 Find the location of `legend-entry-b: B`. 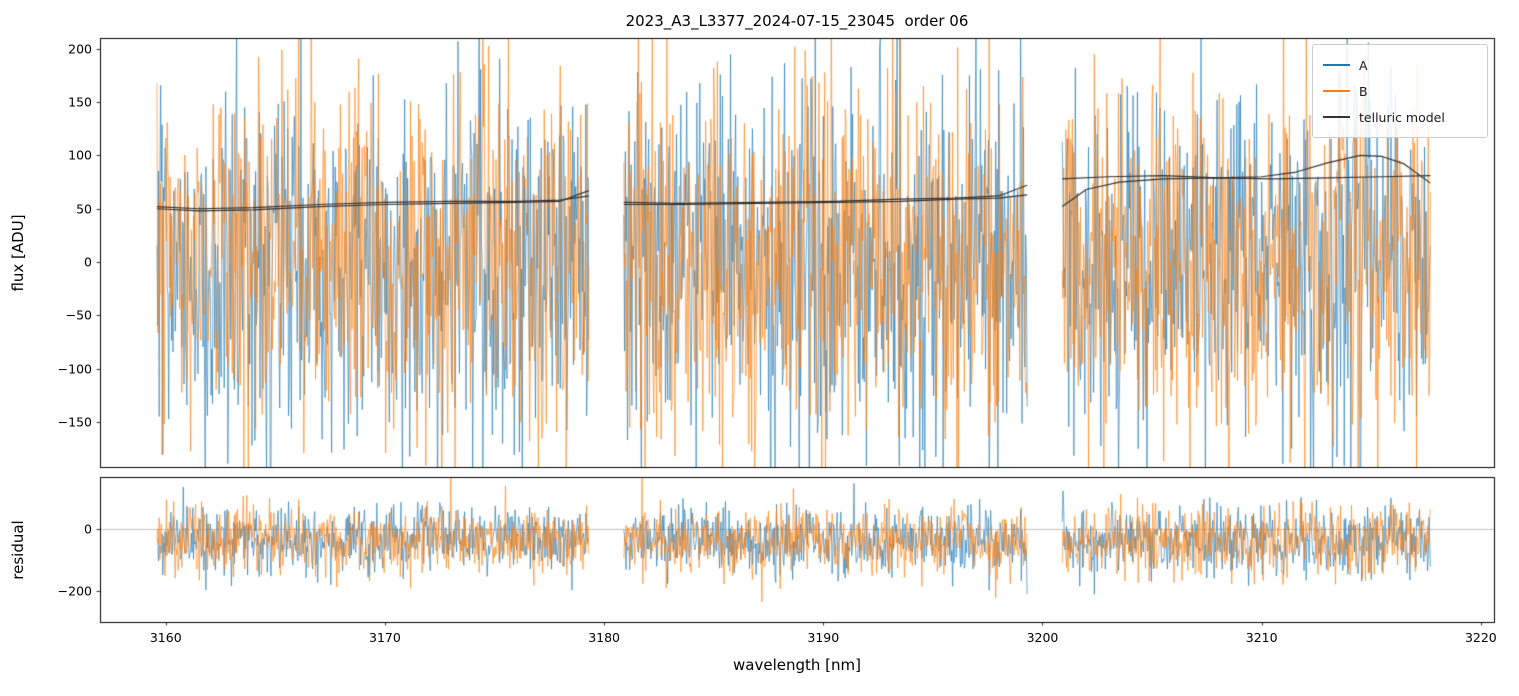

legend-entry-b: B is located at coordinates (1400, 91).